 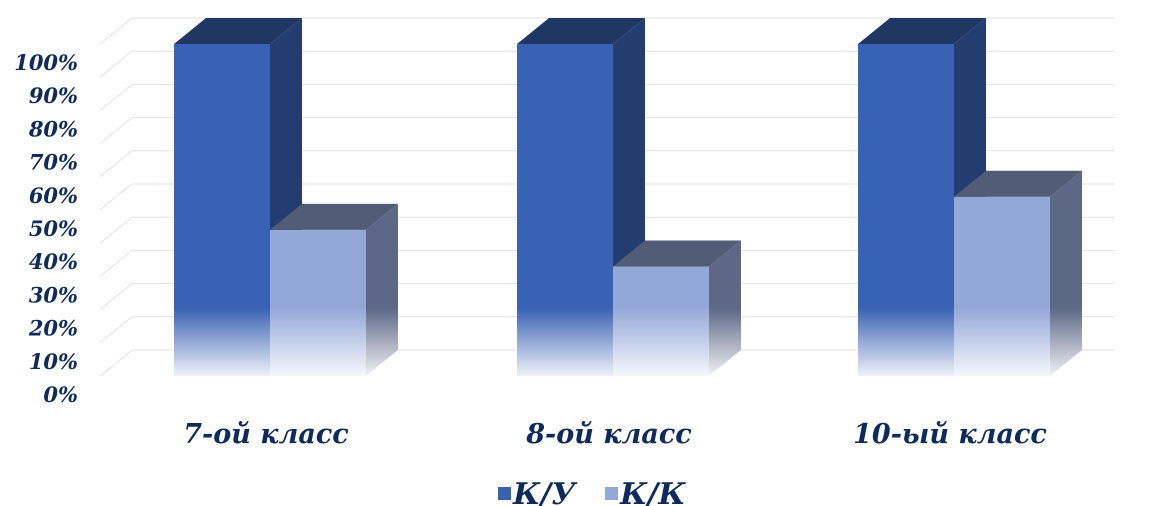 I want to click on y-tick-label: 50%, so click(x=53, y=228).